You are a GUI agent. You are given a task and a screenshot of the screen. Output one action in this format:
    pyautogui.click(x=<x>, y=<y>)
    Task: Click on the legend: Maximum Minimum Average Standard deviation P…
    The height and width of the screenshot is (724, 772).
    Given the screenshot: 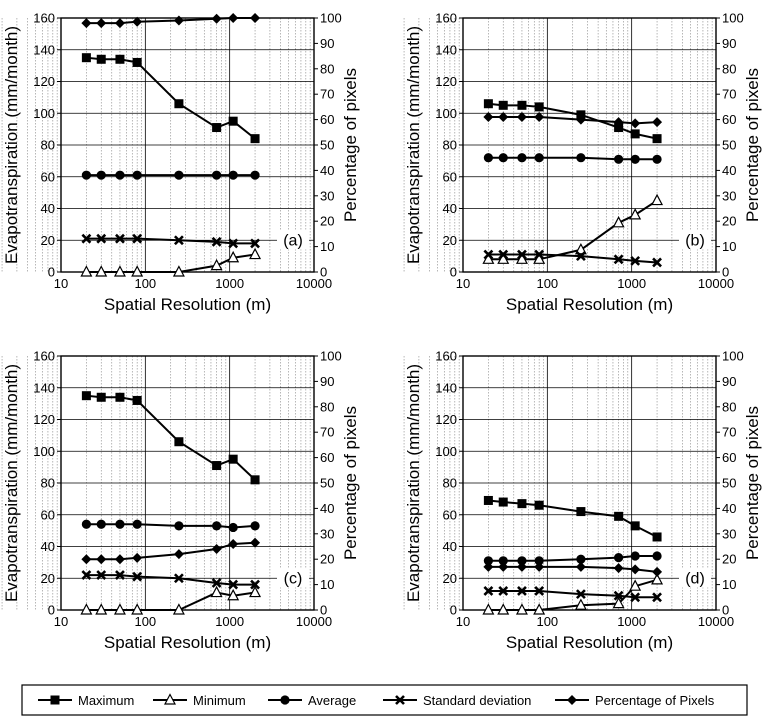 What is the action you would take?
    pyautogui.click(x=384, y=700)
    